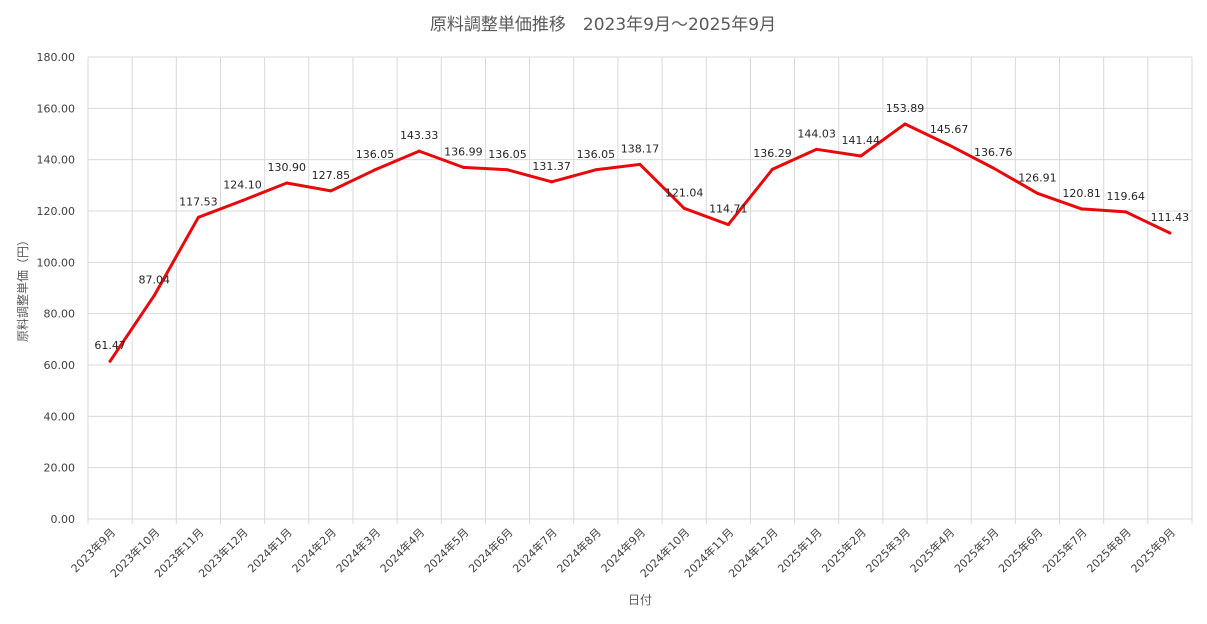 The width and height of the screenshot is (1207, 624). I want to click on data-label: 127.85, so click(331, 175).